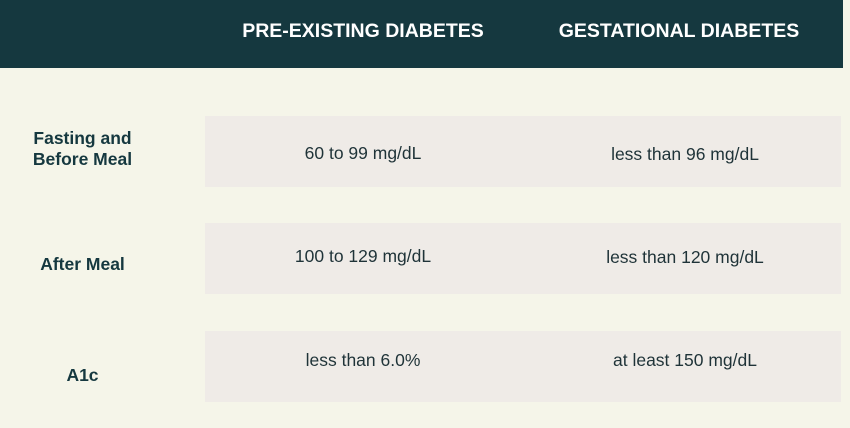 The height and width of the screenshot is (428, 850). Describe the element at coordinates (685, 257) in the screenshot. I see `cell-gestational-after-meal: less than 120 mg/dL` at that location.